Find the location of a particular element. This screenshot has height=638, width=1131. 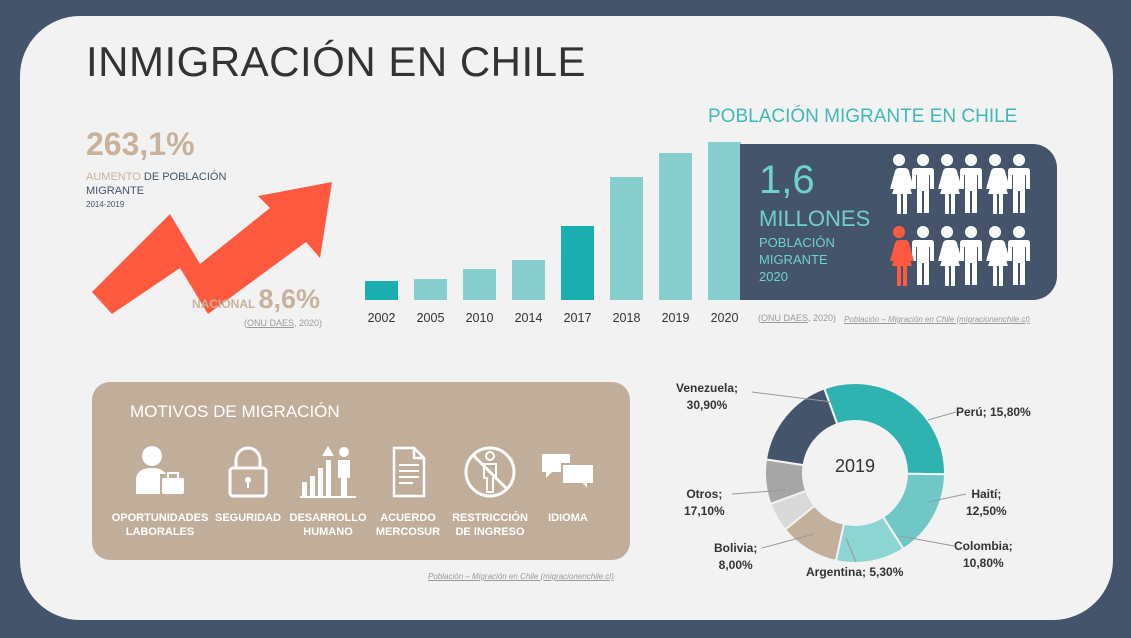

x-tick-2014: 2014 is located at coordinates (528, 318).